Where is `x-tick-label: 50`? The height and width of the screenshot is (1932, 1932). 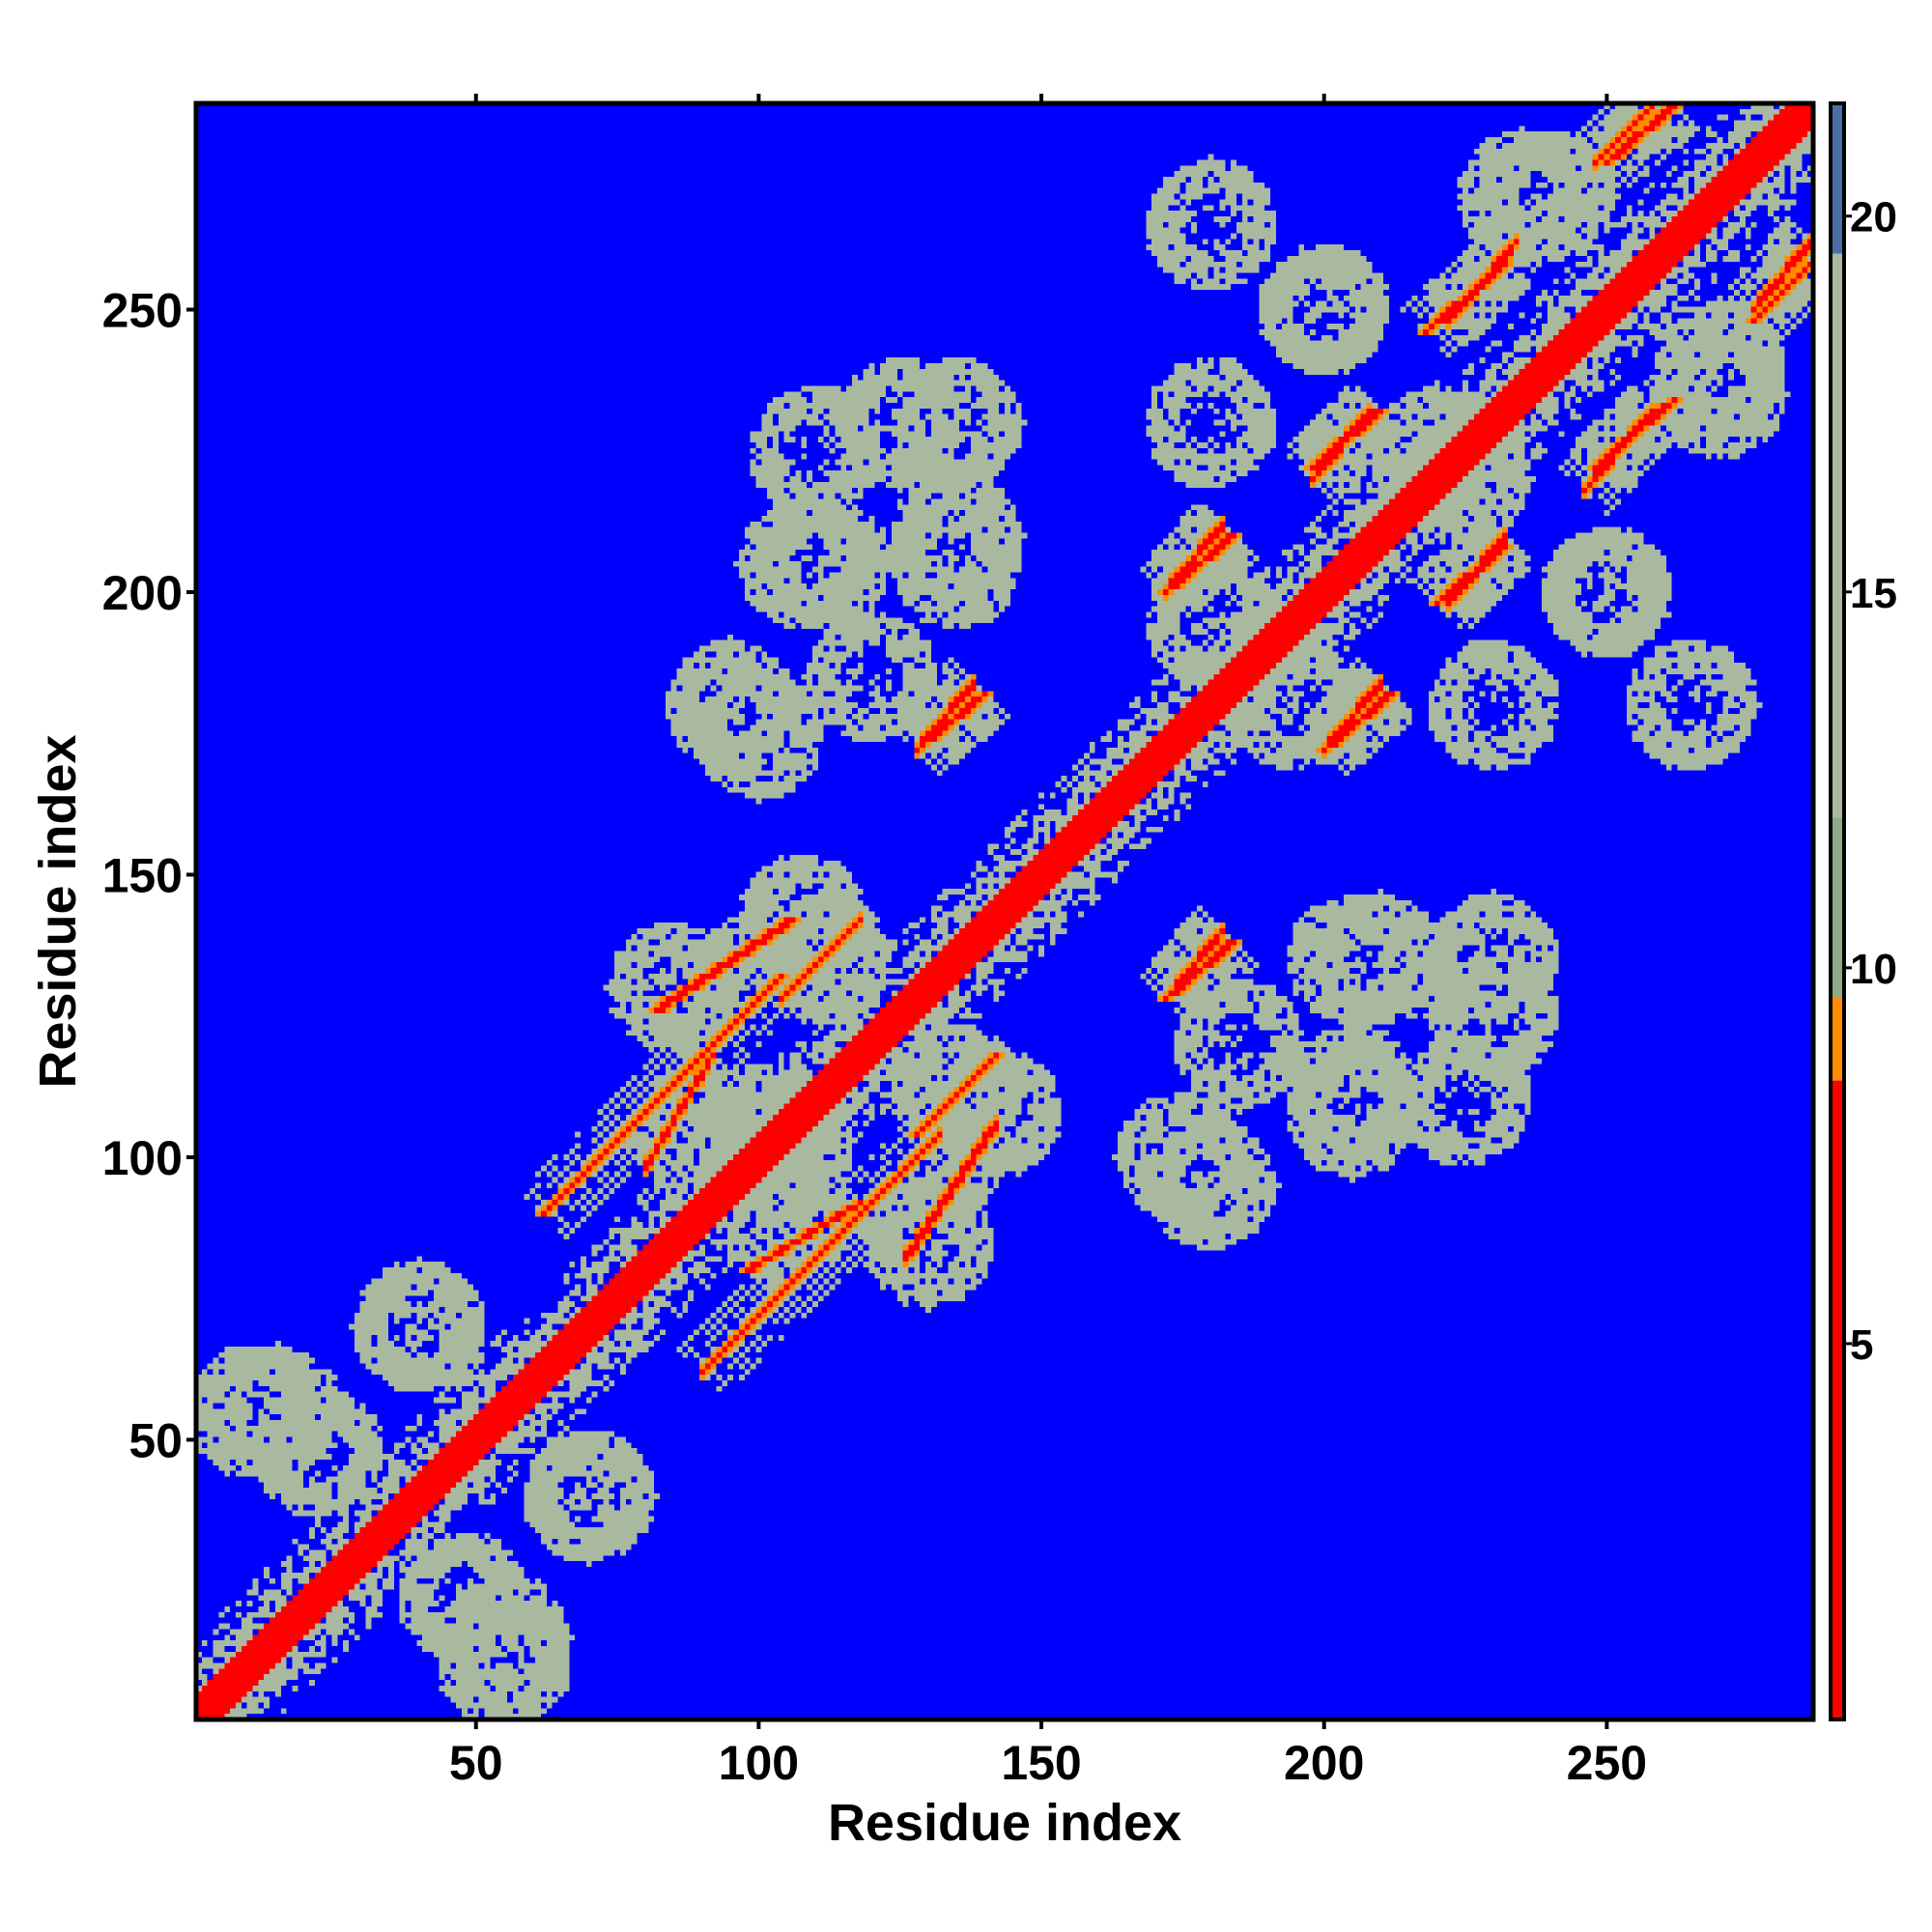 x-tick-label: 50 is located at coordinates (476, 1763).